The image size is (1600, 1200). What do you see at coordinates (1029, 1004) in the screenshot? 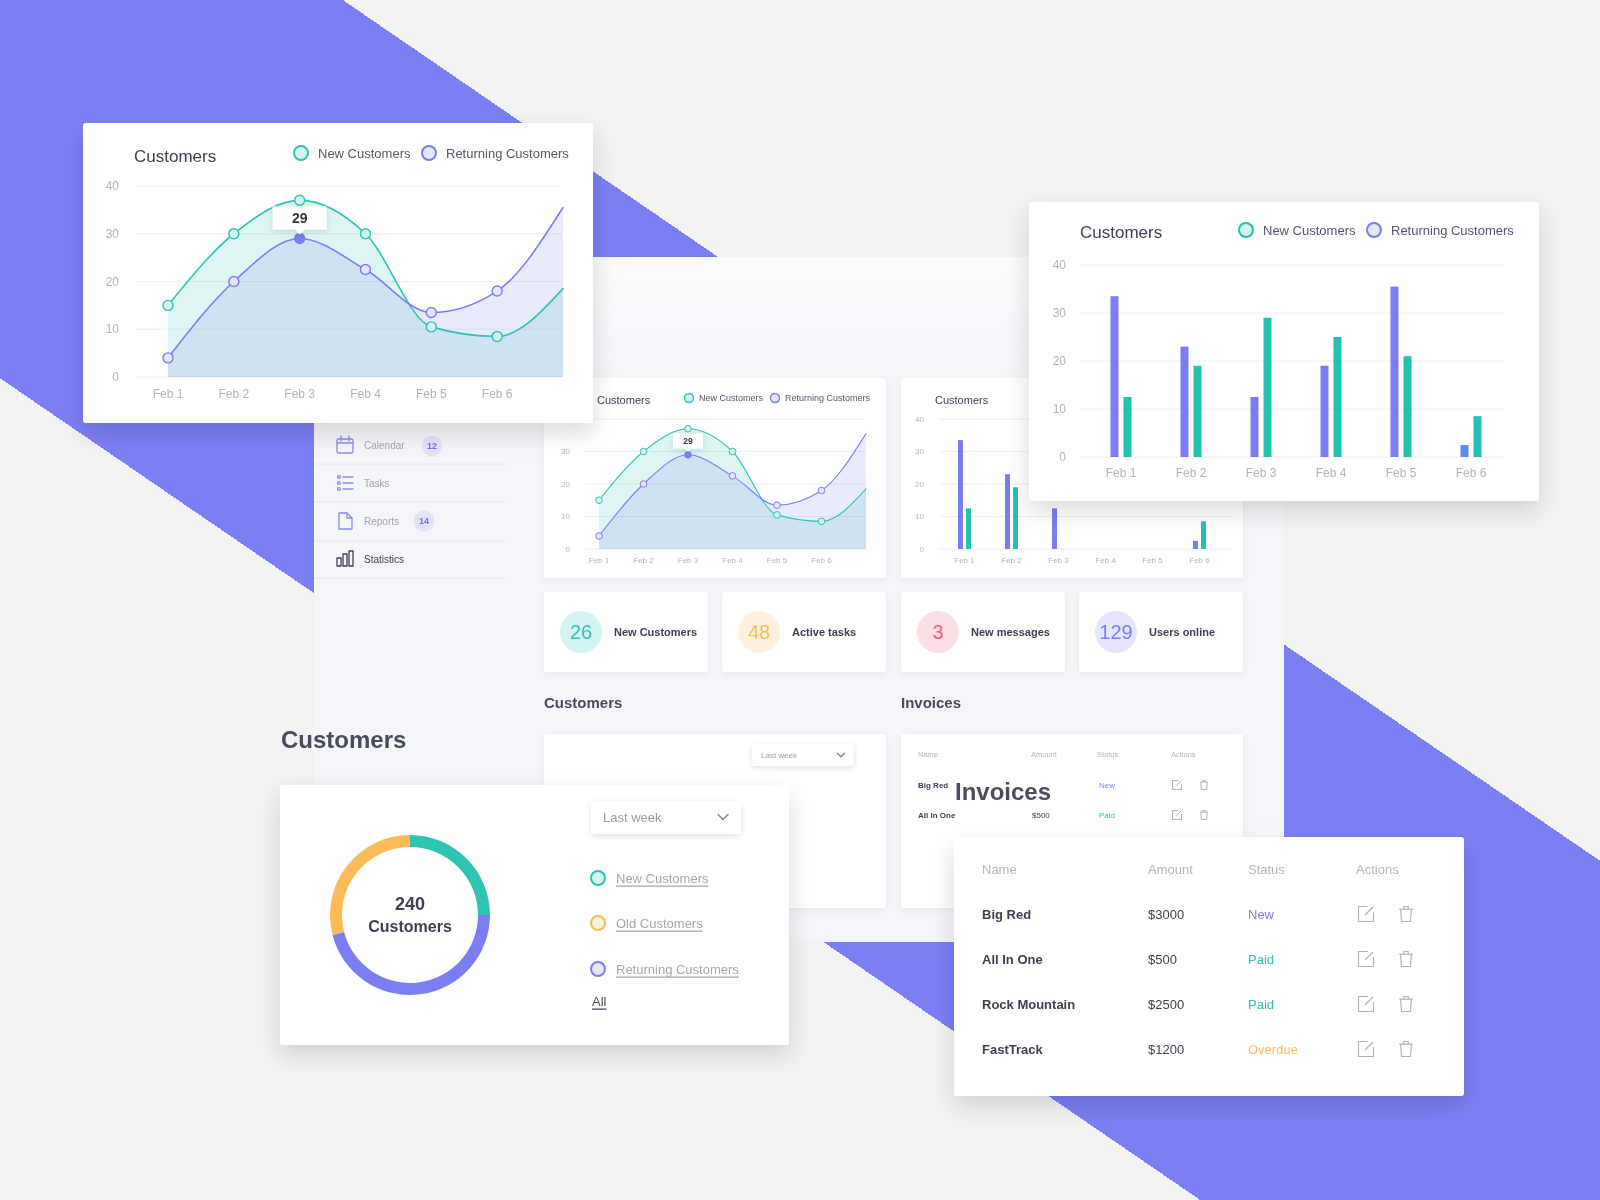
I see `text: Rock Mountain` at bounding box center [1029, 1004].